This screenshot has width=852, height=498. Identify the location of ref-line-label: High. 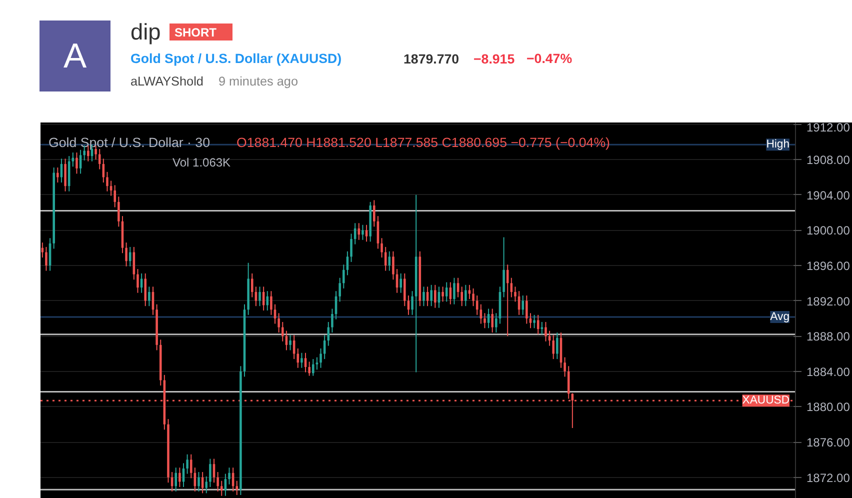
(778, 144).